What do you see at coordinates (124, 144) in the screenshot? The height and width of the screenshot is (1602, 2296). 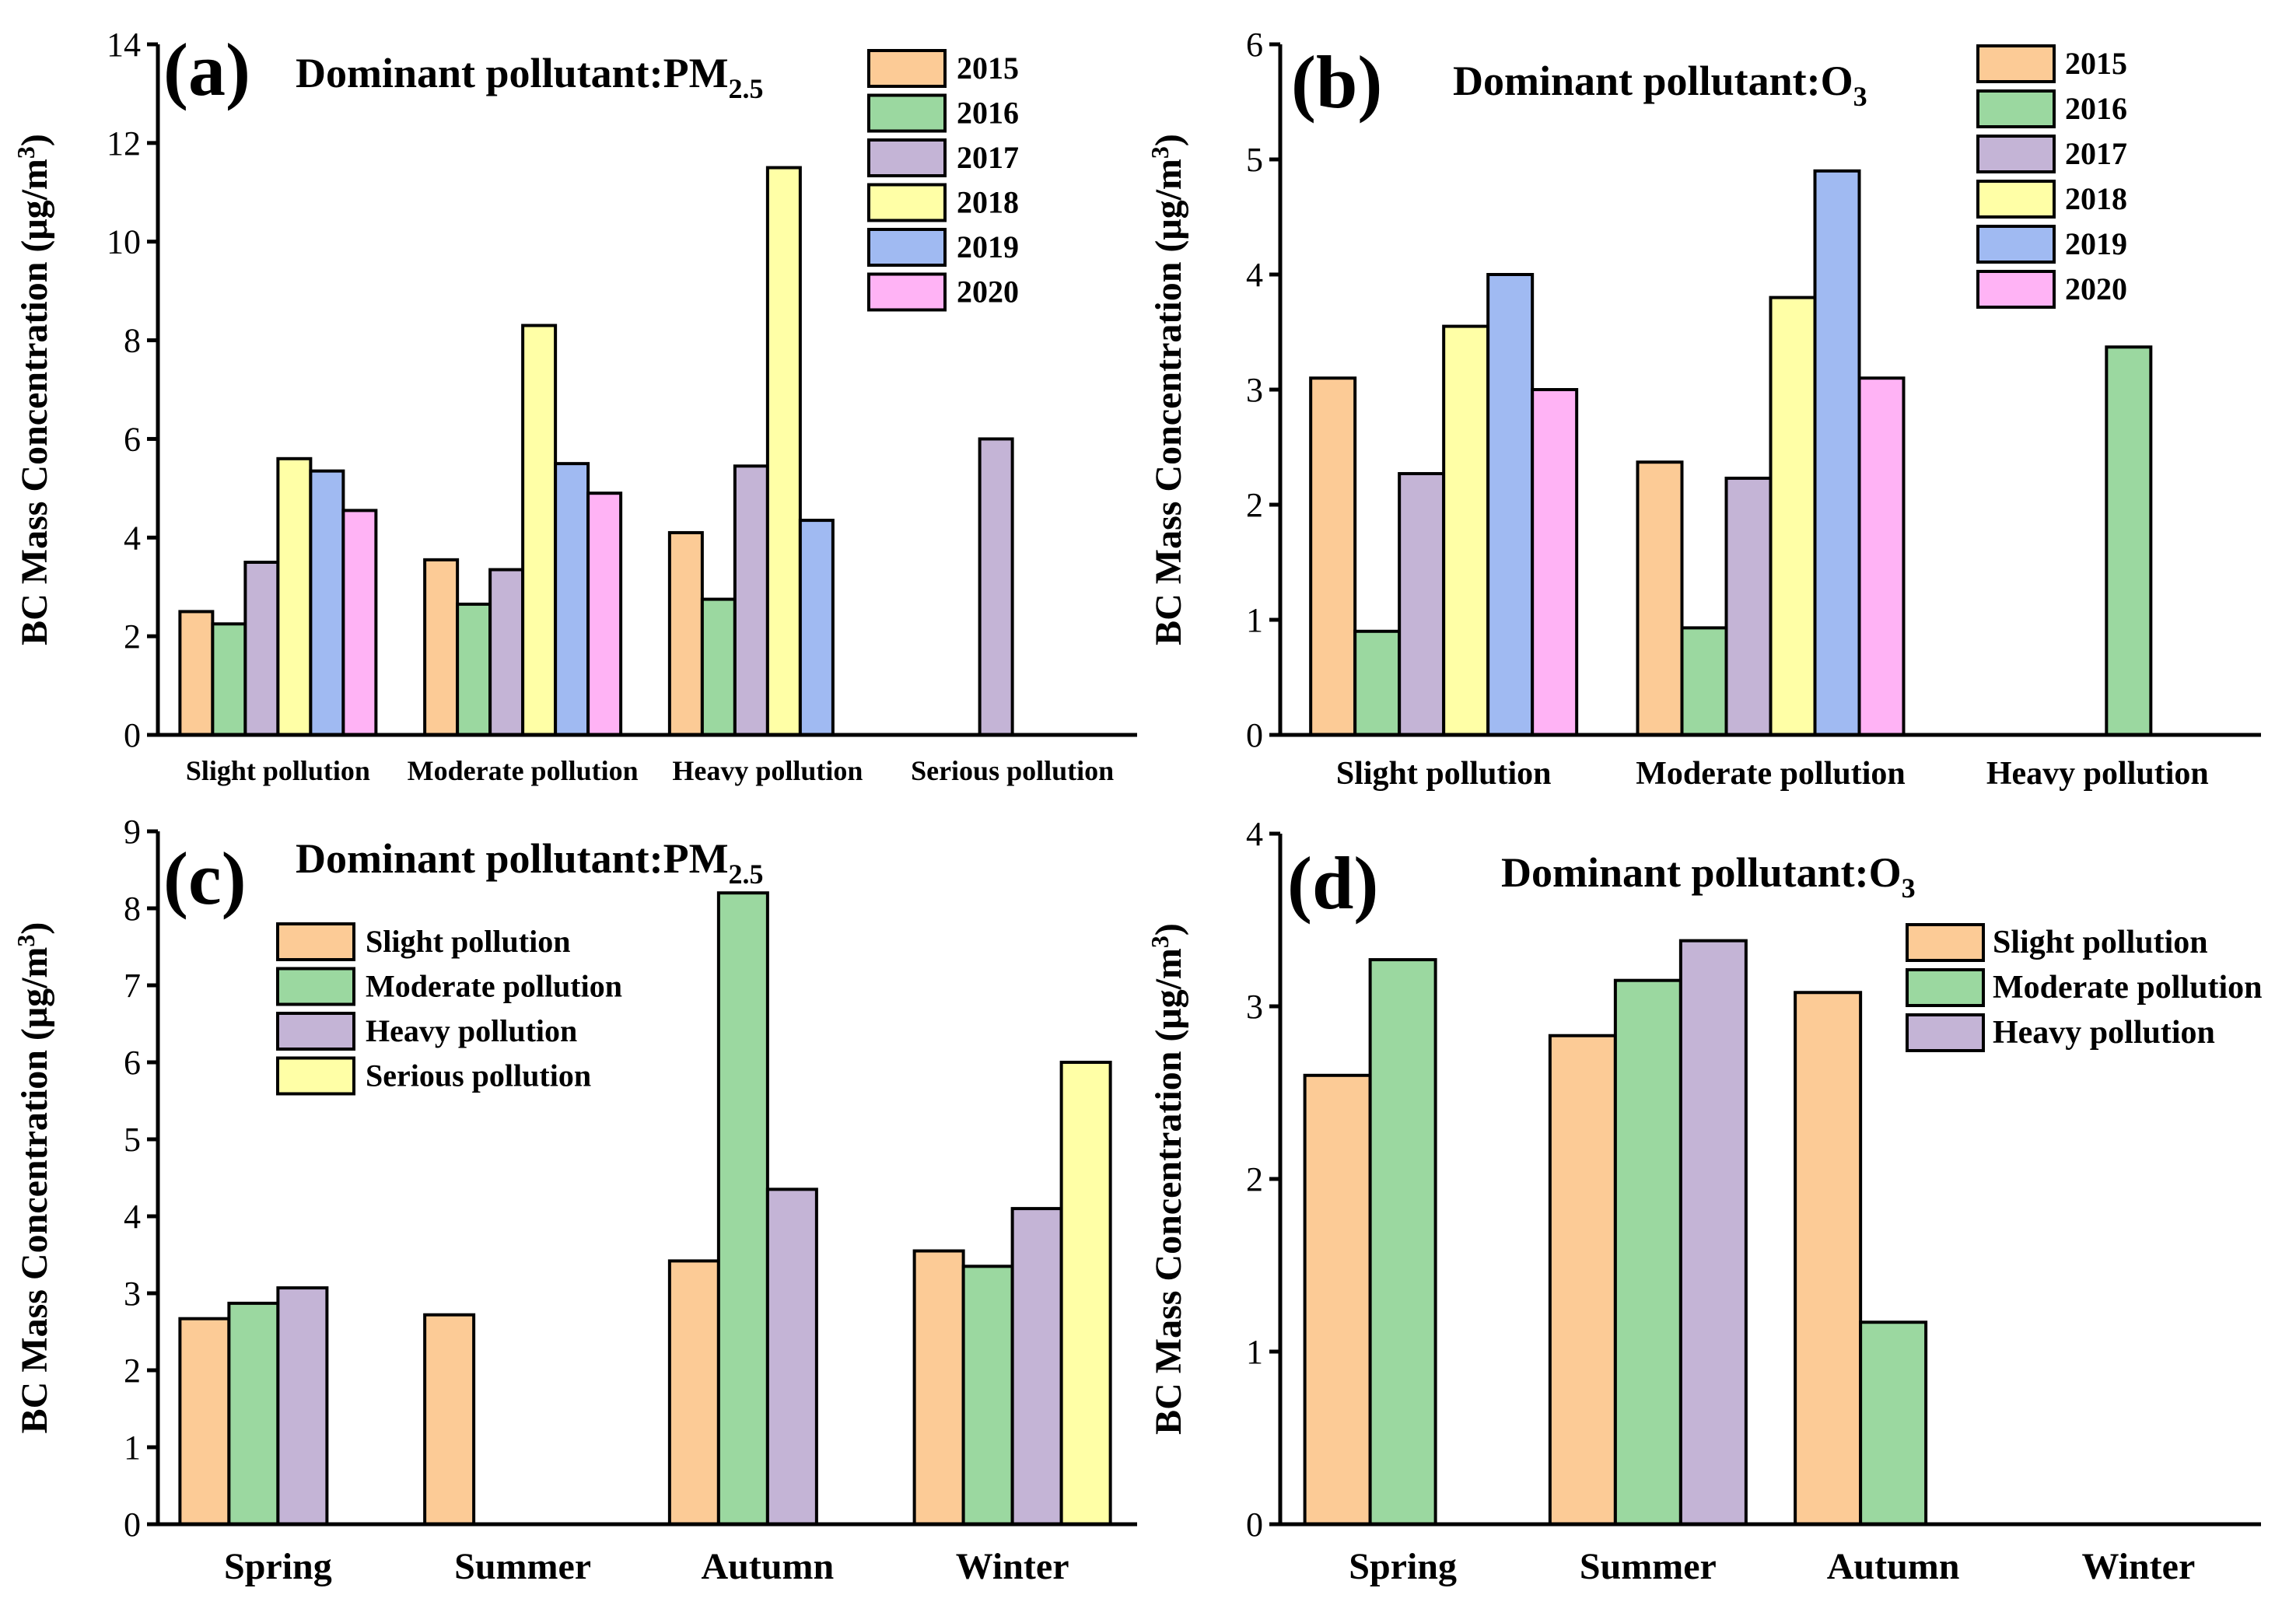 I see `y-tick-label: 12` at bounding box center [124, 144].